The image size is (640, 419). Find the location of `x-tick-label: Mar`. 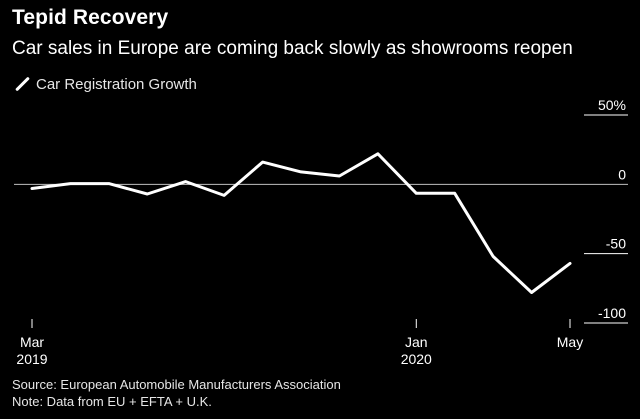

x-tick-label: Mar is located at coordinates (32, 342).